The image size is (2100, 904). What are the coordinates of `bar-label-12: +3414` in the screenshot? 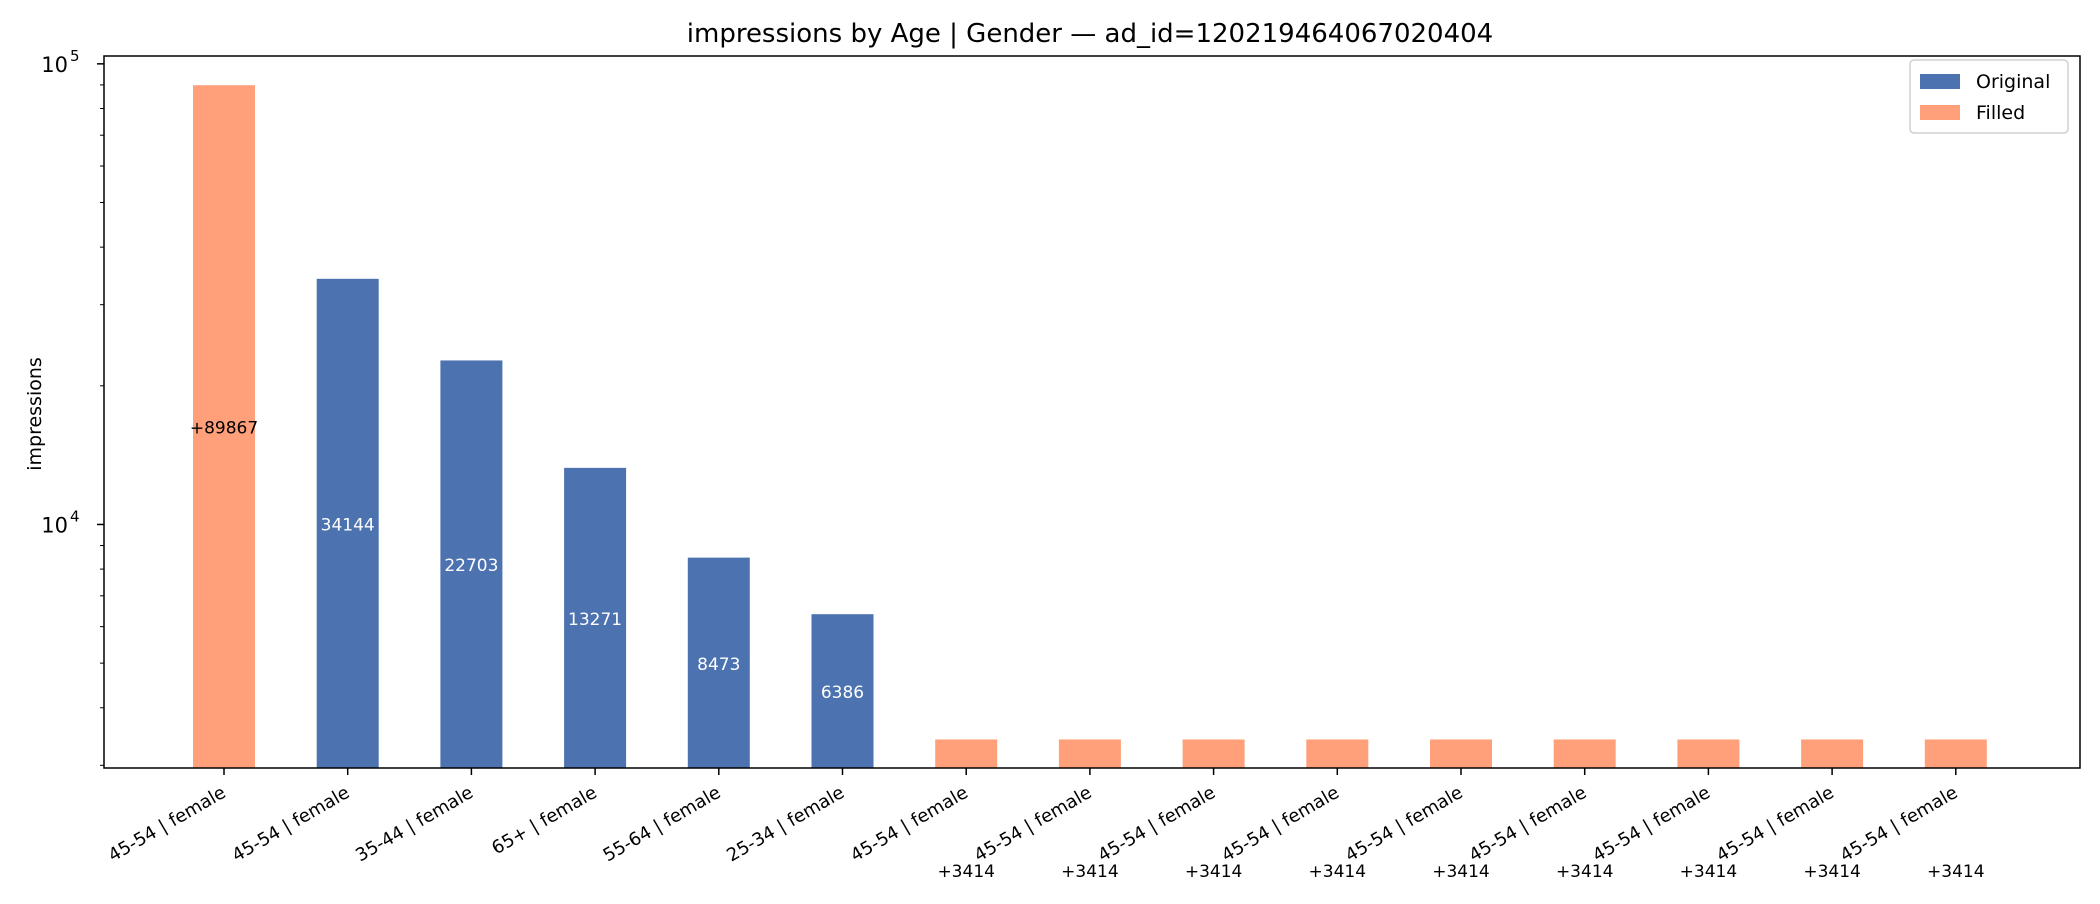 It's located at (1709, 872).